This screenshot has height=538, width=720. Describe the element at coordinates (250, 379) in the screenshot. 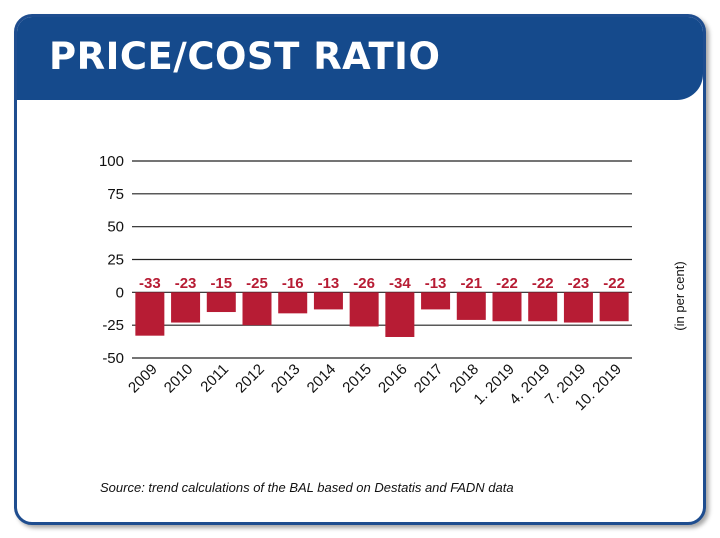

I see `x-tick-label: 2012` at that location.